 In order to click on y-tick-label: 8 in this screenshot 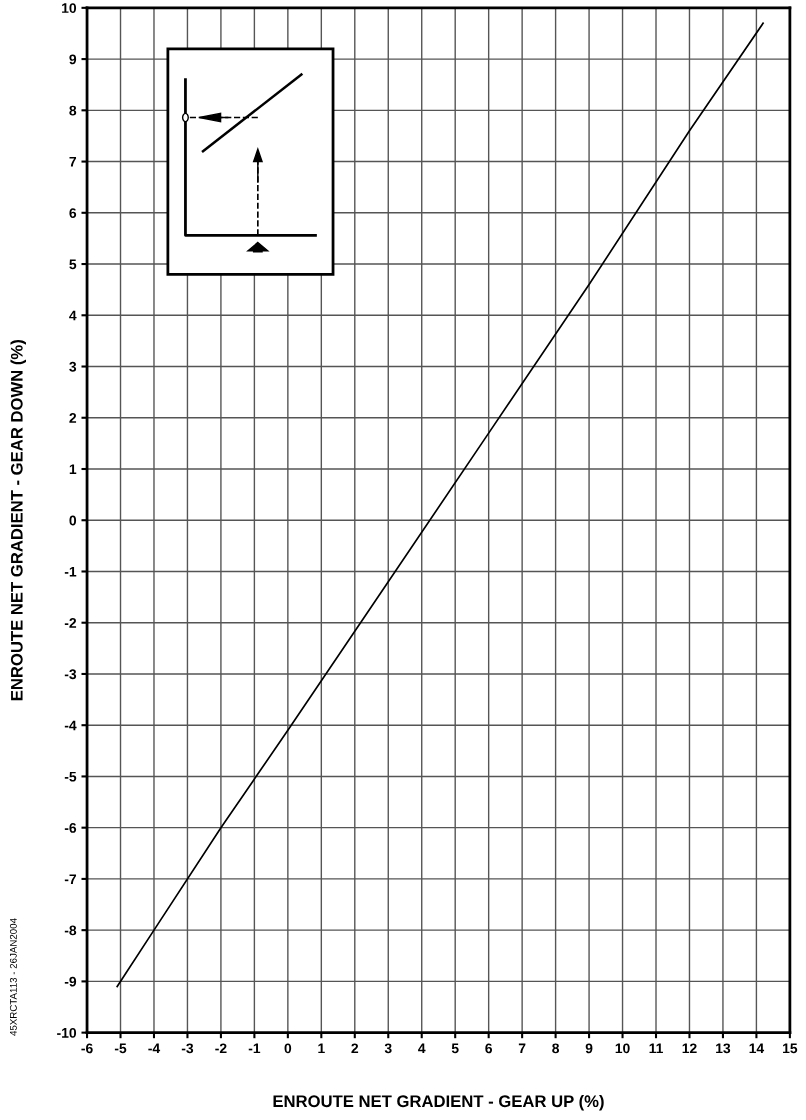, I will do `click(73, 110)`.